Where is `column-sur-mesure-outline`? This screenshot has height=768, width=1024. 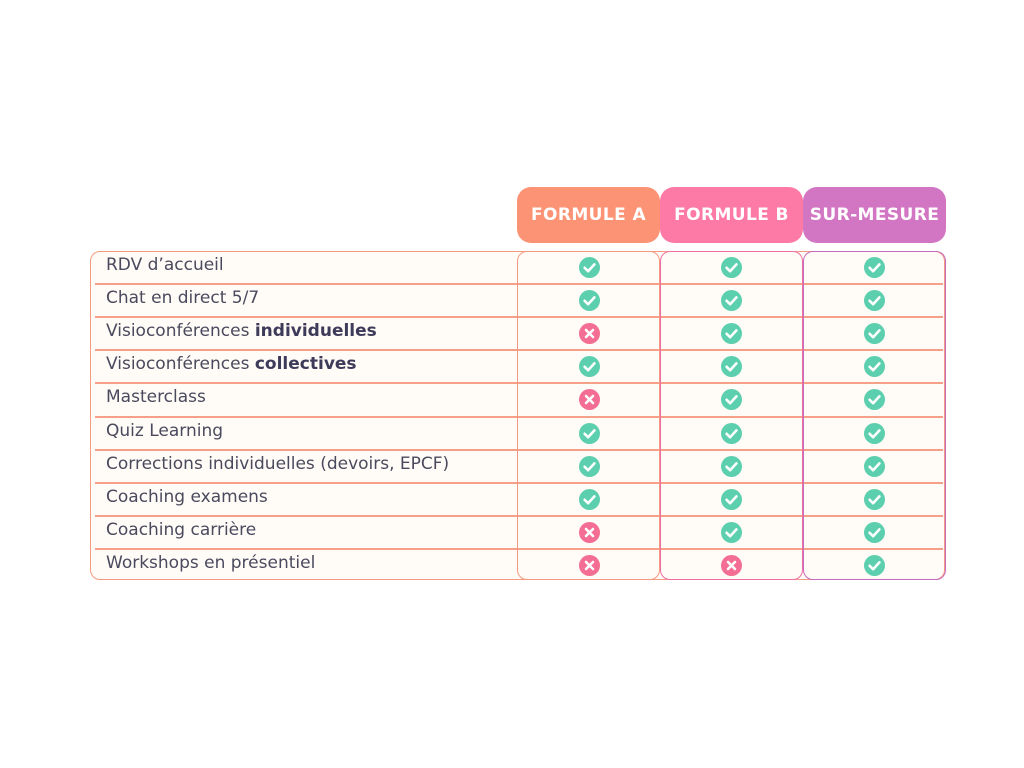
column-sur-mesure-outline is located at coordinates (874, 415).